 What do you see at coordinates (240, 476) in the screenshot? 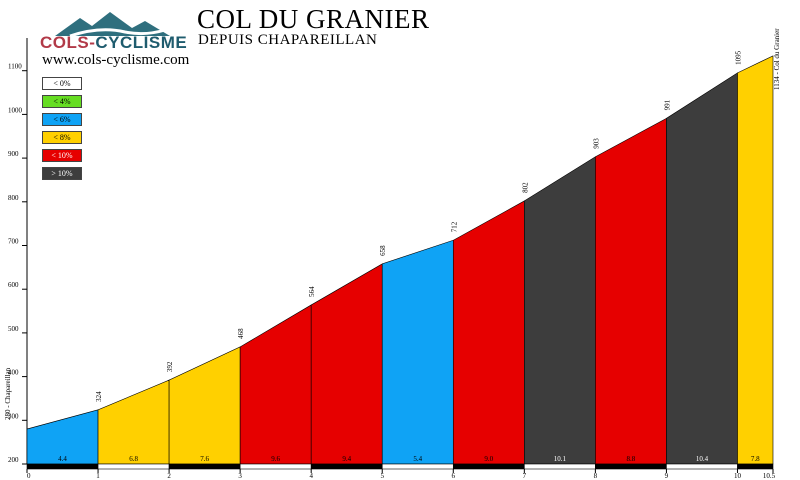
I see `x-tick-label: 3` at bounding box center [240, 476].